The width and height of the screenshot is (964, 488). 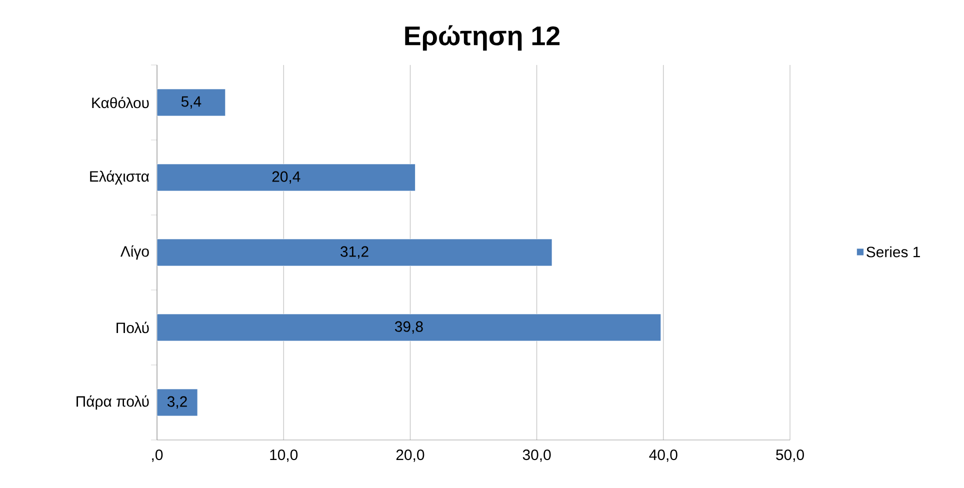 I want to click on data-label: 20,4, so click(x=286, y=177).